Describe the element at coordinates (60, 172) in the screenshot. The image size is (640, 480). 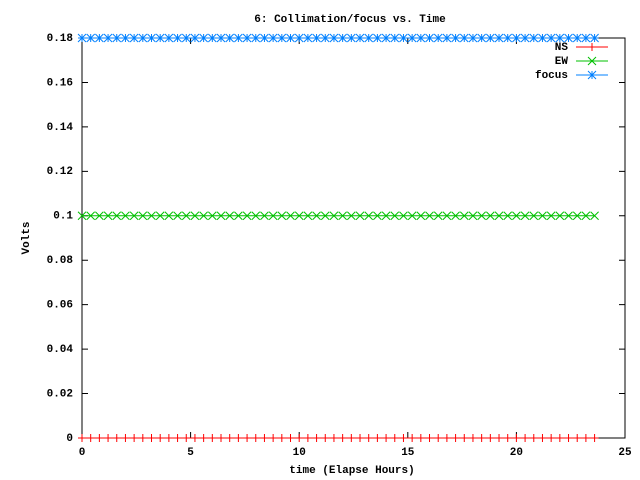
I see `y-tick-label: 0.12` at that location.